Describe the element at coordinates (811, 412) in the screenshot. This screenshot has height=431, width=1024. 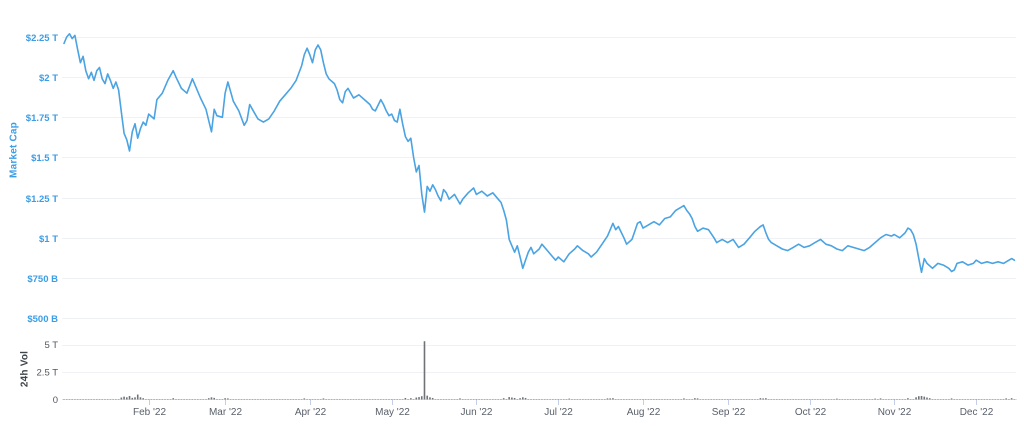
I see `month-tick-label: Oct '22` at that location.